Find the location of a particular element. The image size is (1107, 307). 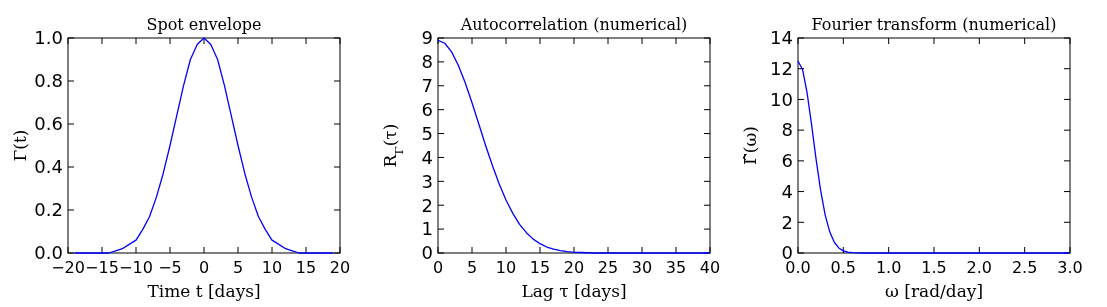

x-tick-label: 3.0 is located at coordinates (1070, 267).